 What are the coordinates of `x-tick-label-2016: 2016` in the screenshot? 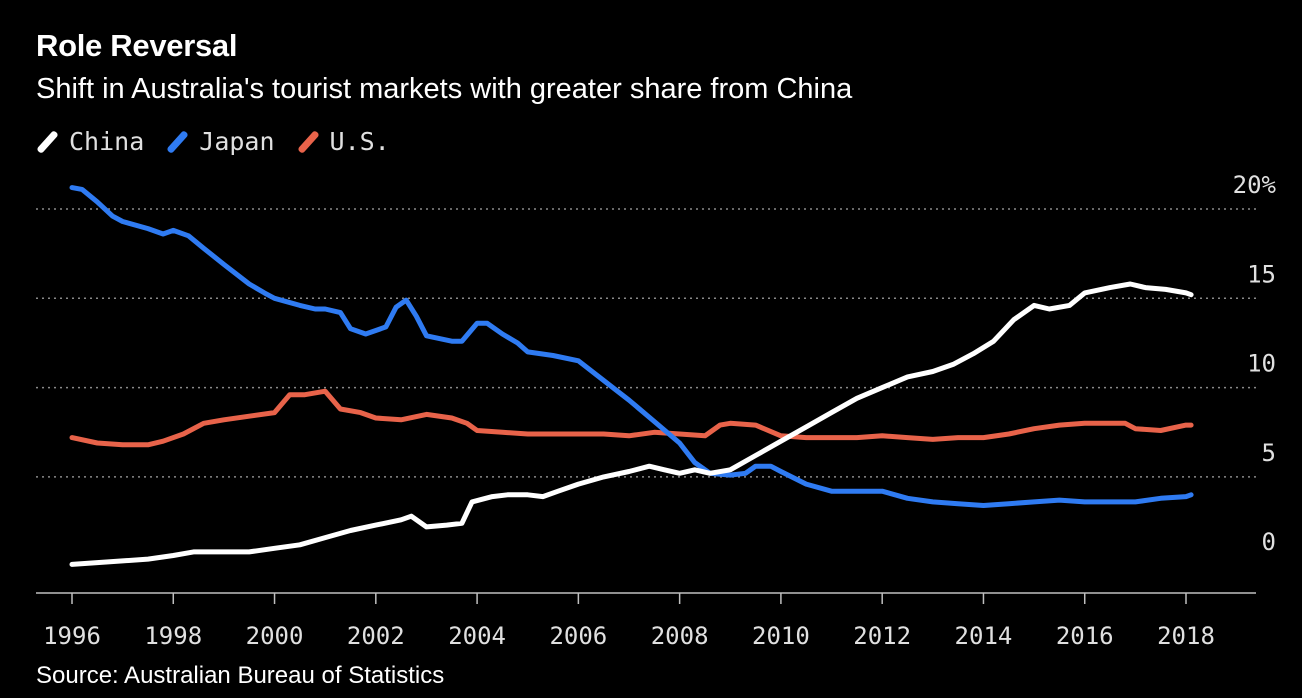 It's located at (1085, 636).